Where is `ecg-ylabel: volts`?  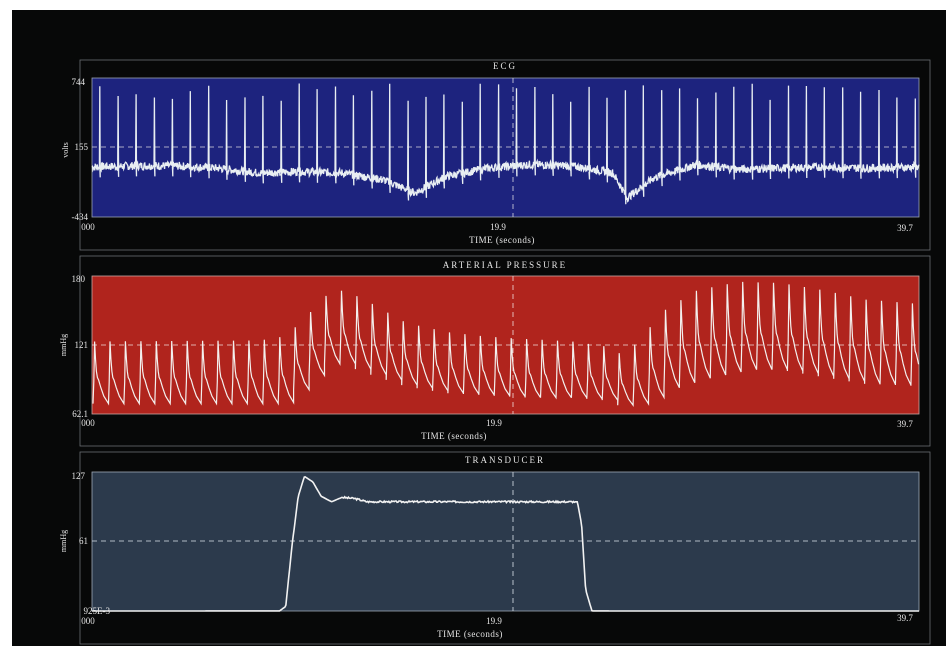
ecg-ylabel: volts is located at coordinates (65, 150).